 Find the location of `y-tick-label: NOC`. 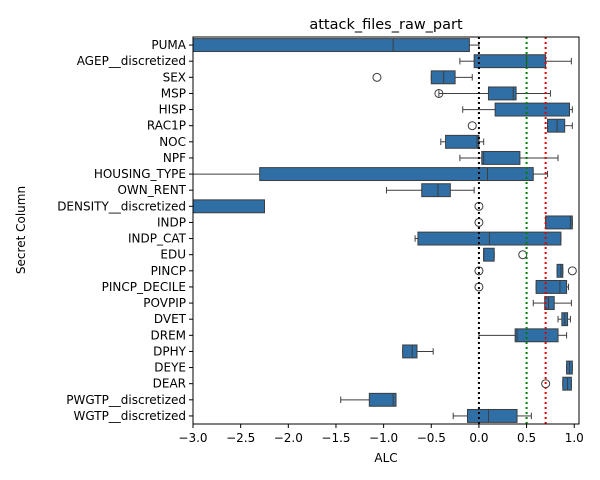

y-tick-label: NOC is located at coordinates (172, 142).